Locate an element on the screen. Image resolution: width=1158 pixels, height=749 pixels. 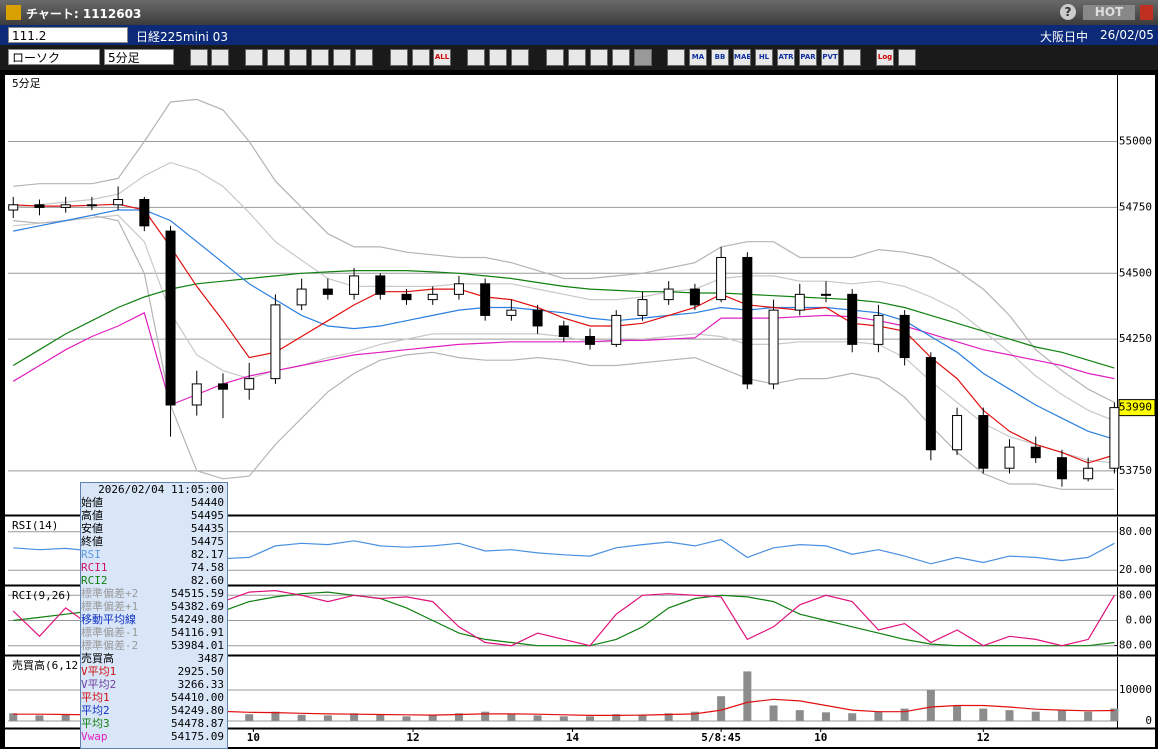
info-label: V平均2 is located at coordinates (99, 684).